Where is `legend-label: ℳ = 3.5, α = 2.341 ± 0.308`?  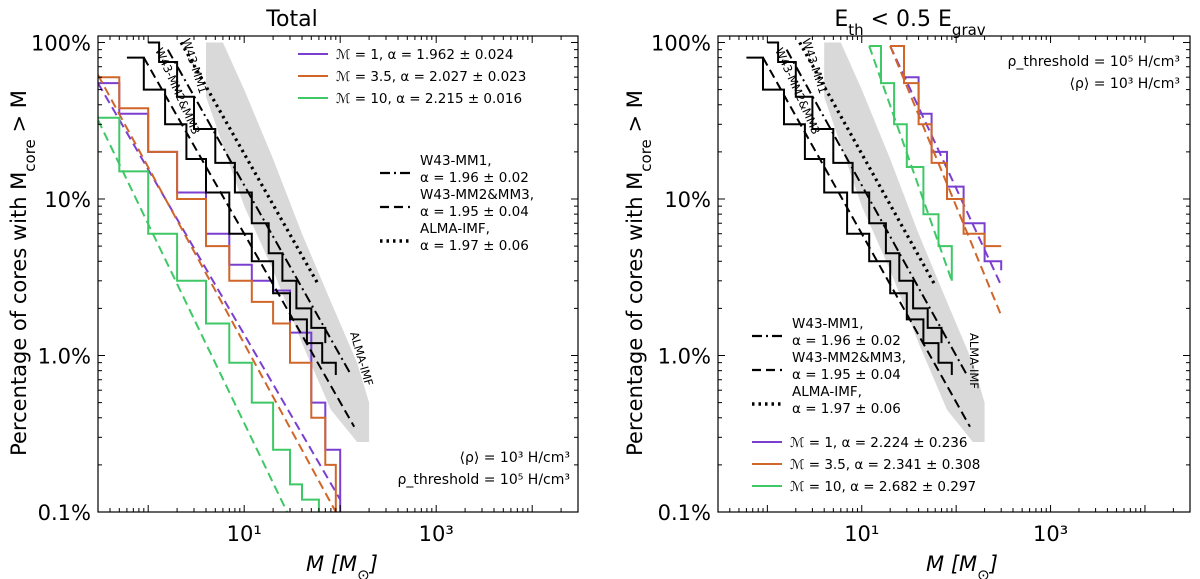
legend-label: ℳ = 3.5, α = 2.341 ± 0.308 is located at coordinates (885, 465).